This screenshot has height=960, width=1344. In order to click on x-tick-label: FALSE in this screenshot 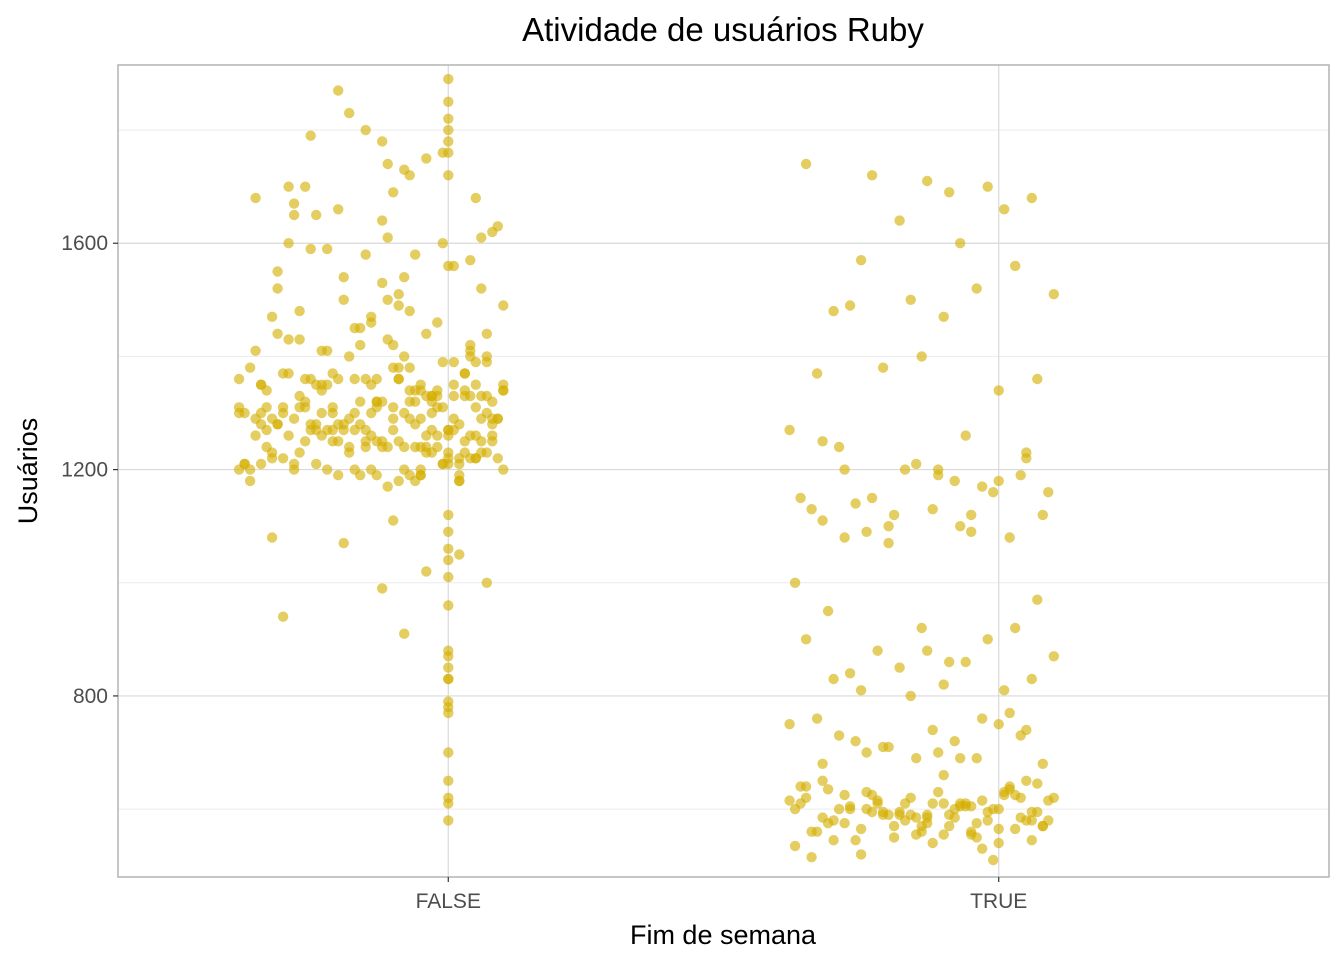, I will do `click(448, 901)`.